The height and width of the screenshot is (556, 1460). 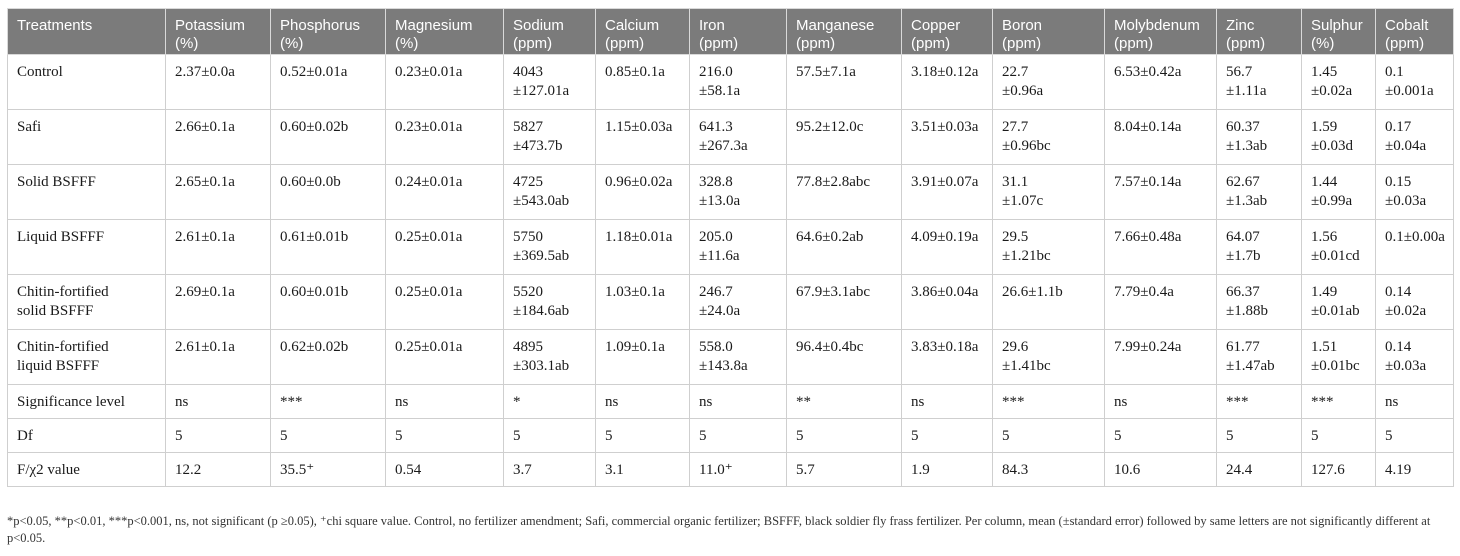 What do you see at coordinates (1247, 311) in the screenshot?
I see `value-text: ±1.88b` at bounding box center [1247, 311].